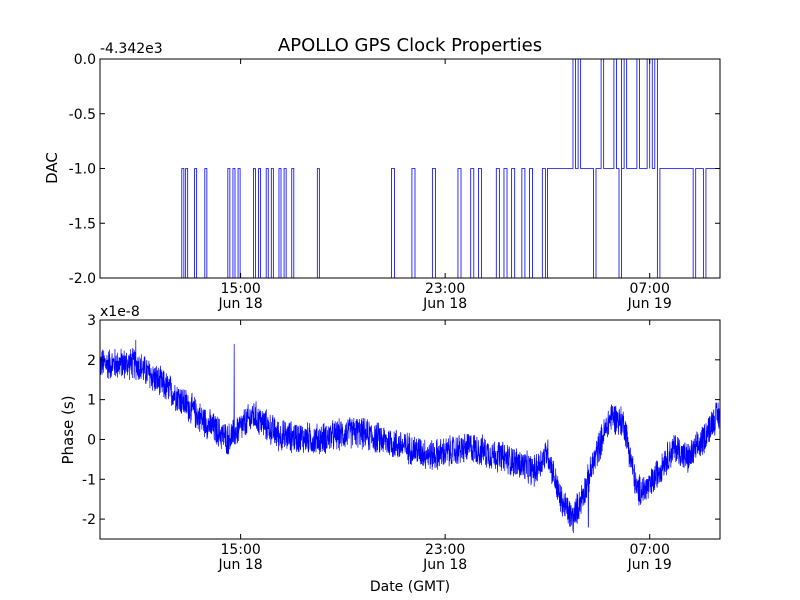  Describe the element at coordinates (89, 520) in the screenshot. I see `y-tick-label: -2` at that location.